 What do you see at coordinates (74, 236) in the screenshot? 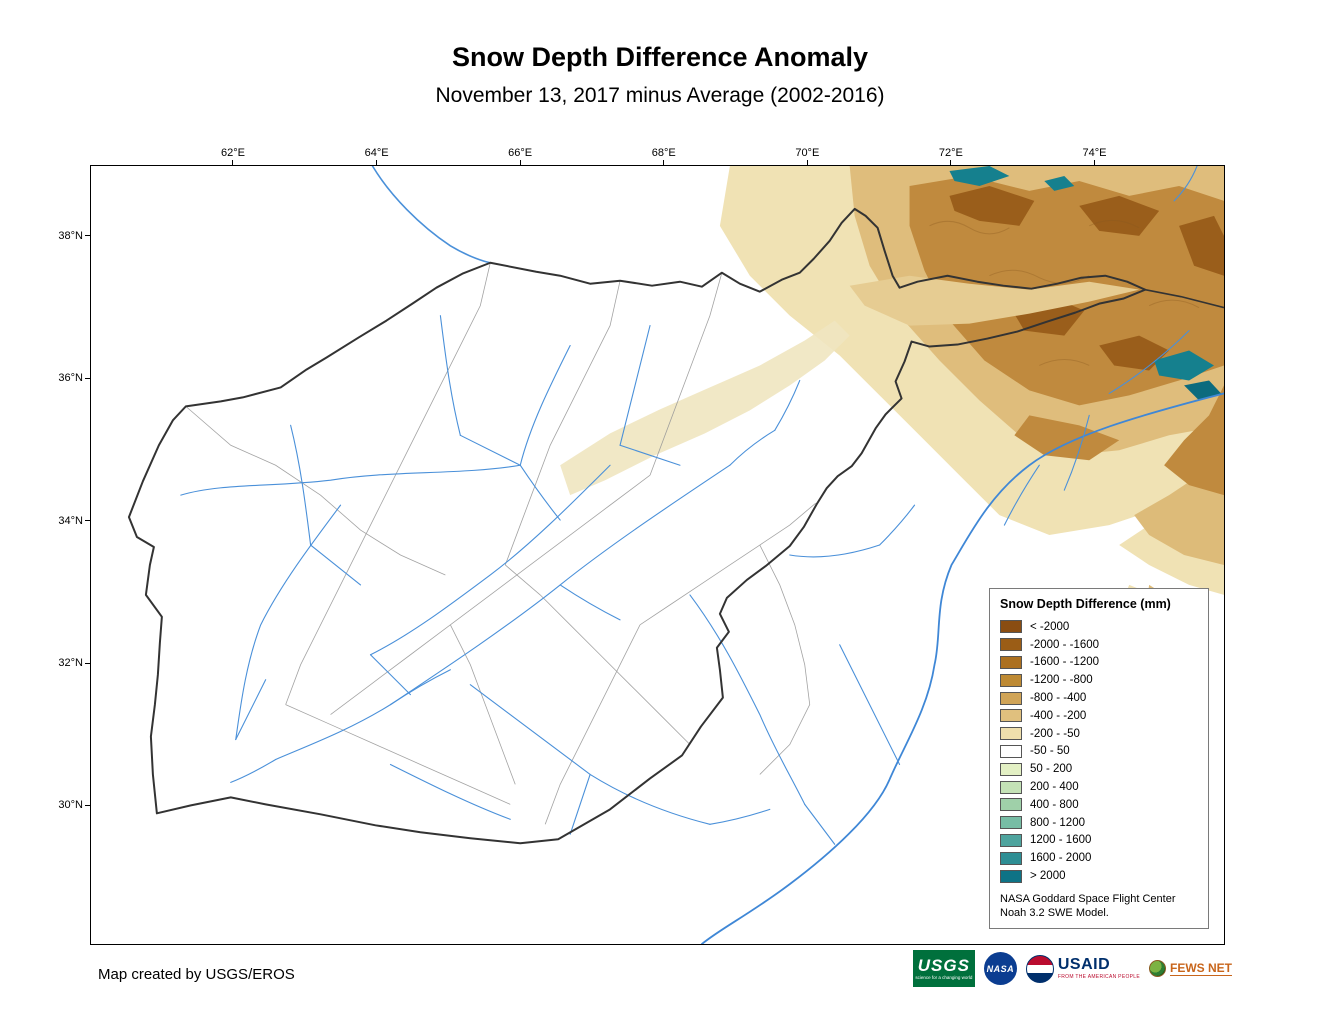
I see `lat-tick-label: 38°N` at bounding box center [74, 236].